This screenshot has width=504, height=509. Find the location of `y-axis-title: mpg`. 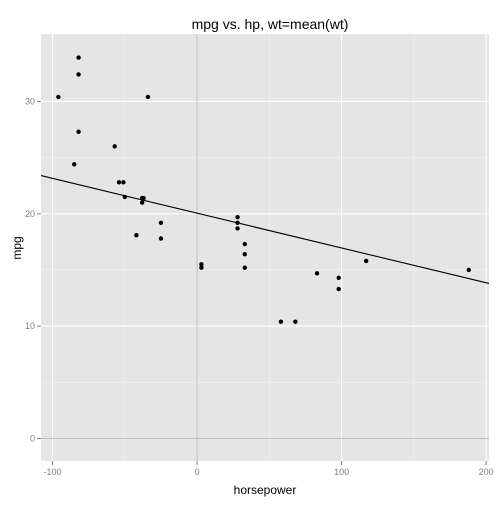

y-axis-title: mpg is located at coordinates (17, 247).